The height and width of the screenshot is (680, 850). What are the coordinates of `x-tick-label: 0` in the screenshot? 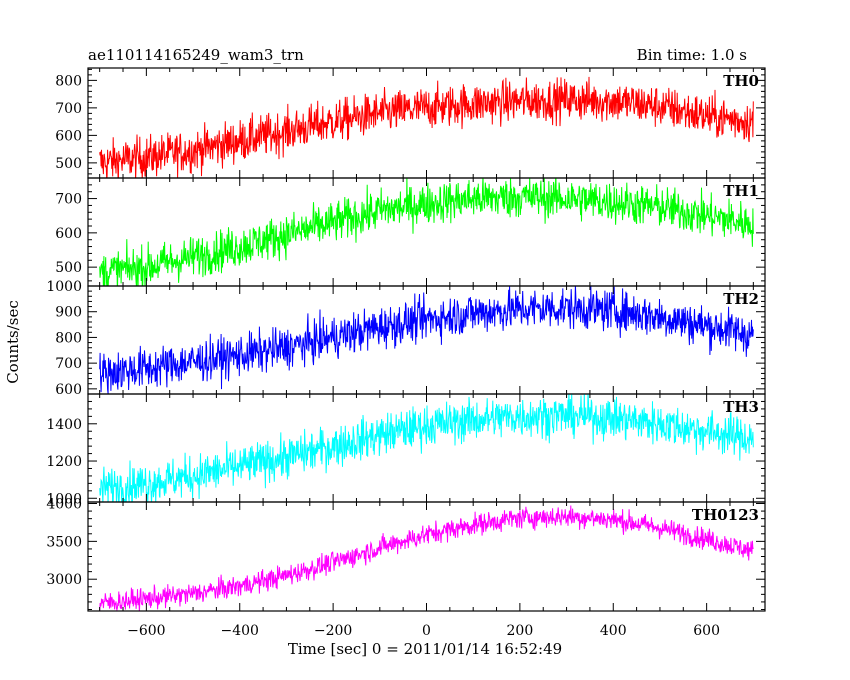 It's located at (426, 631).